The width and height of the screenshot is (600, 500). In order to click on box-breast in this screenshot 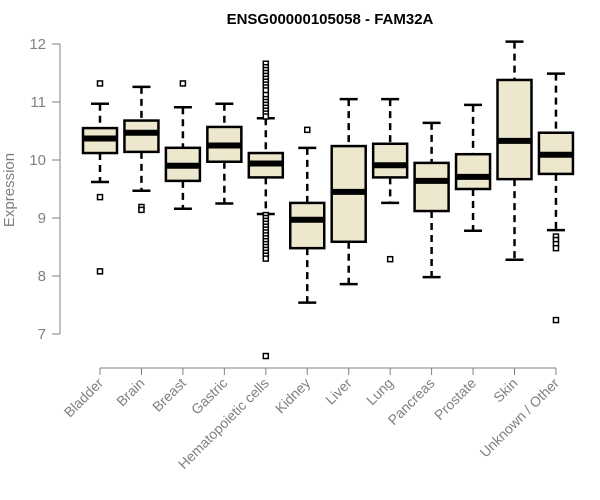, I will do `click(183, 145)`.